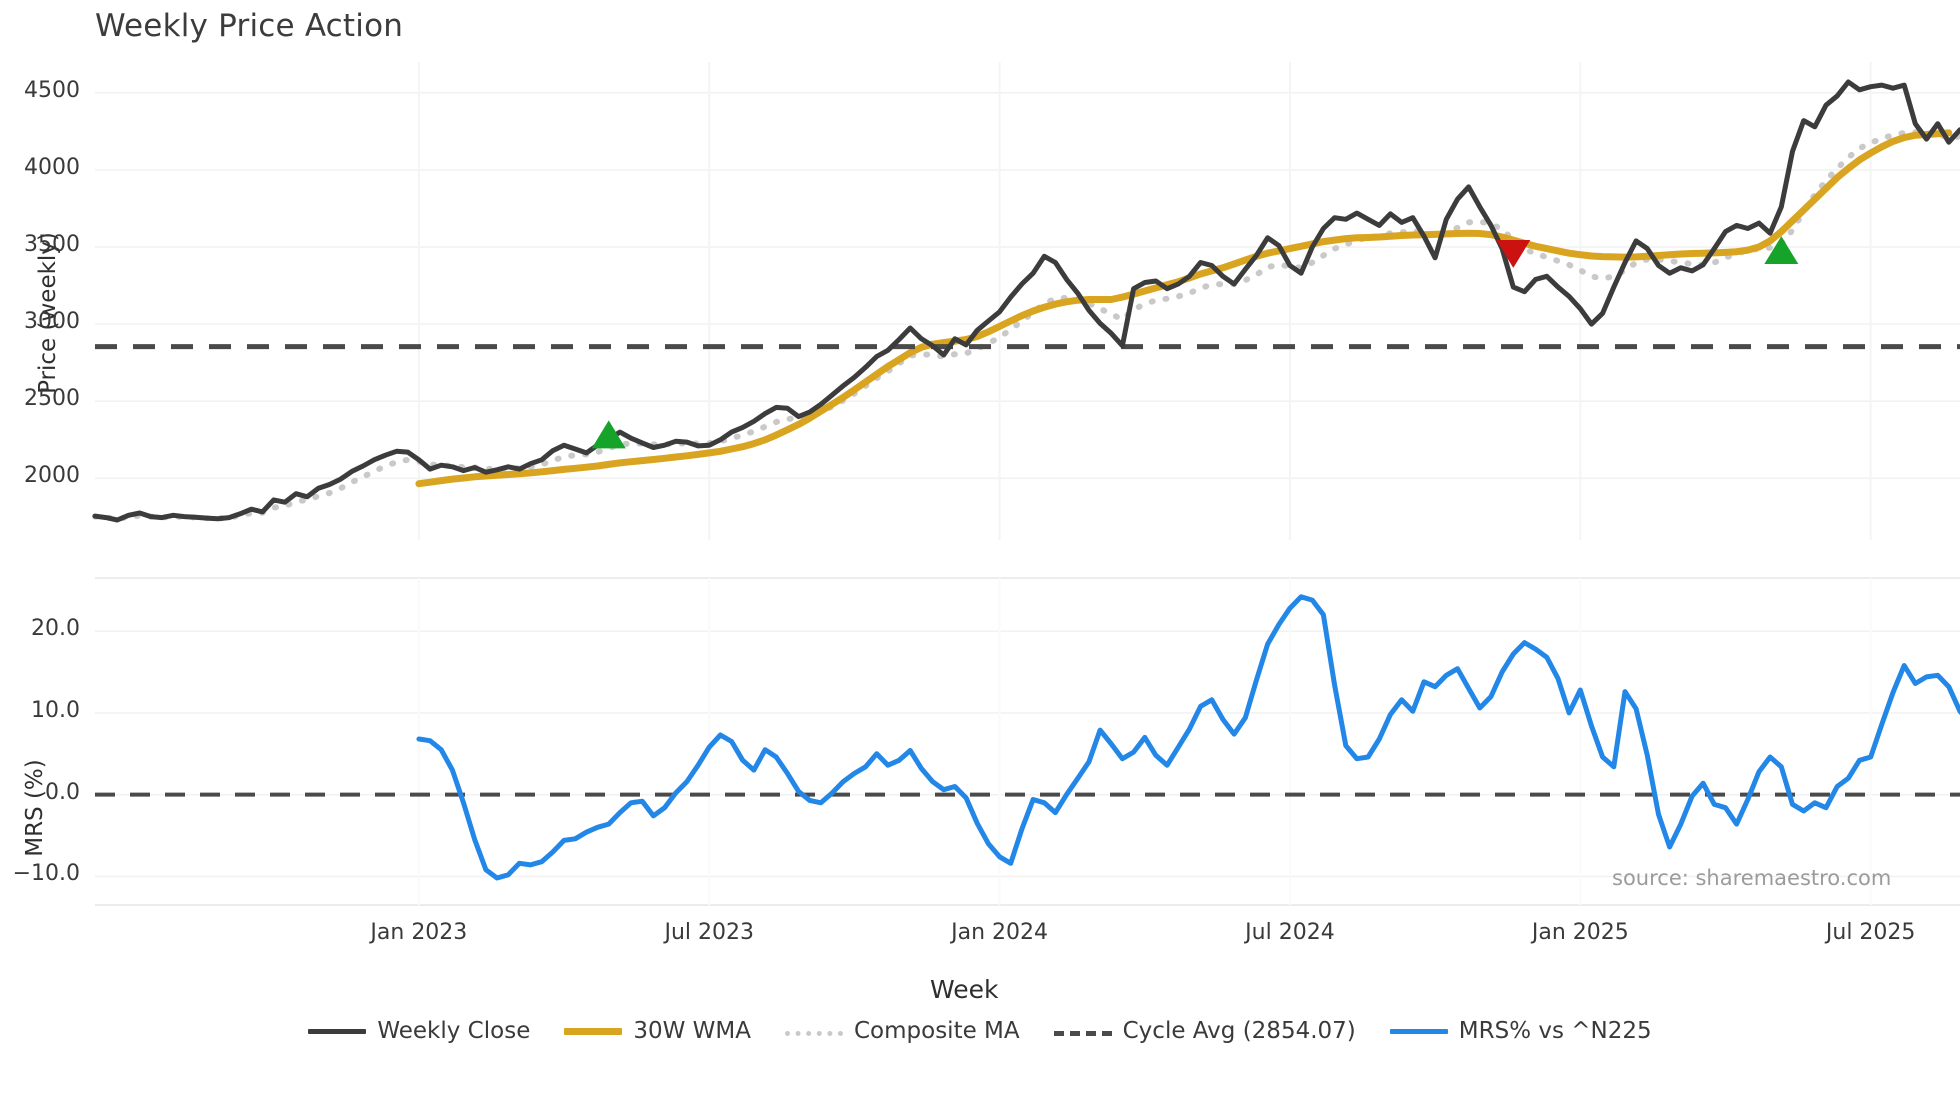  What do you see at coordinates (52, 476) in the screenshot?
I see `price-y-tick: 2000` at bounding box center [52, 476].